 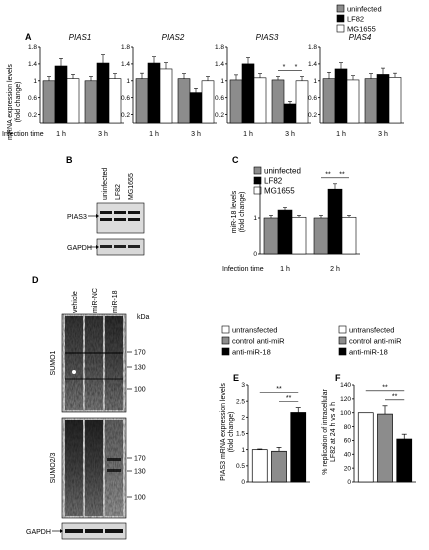 What do you see at coordinates (77, 217) in the screenshot?
I see `panel-b-pias3-label: PIAS3` at bounding box center [77, 217].